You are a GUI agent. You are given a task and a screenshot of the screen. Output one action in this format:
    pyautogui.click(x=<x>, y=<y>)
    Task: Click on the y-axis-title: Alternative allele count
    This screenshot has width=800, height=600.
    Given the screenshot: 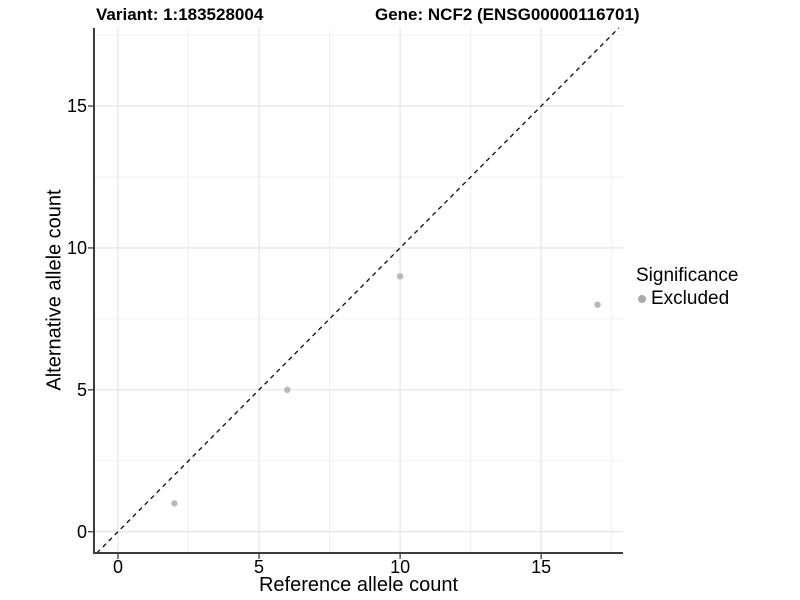 What is the action you would take?
    pyautogui.click(x=54, y=290)
    